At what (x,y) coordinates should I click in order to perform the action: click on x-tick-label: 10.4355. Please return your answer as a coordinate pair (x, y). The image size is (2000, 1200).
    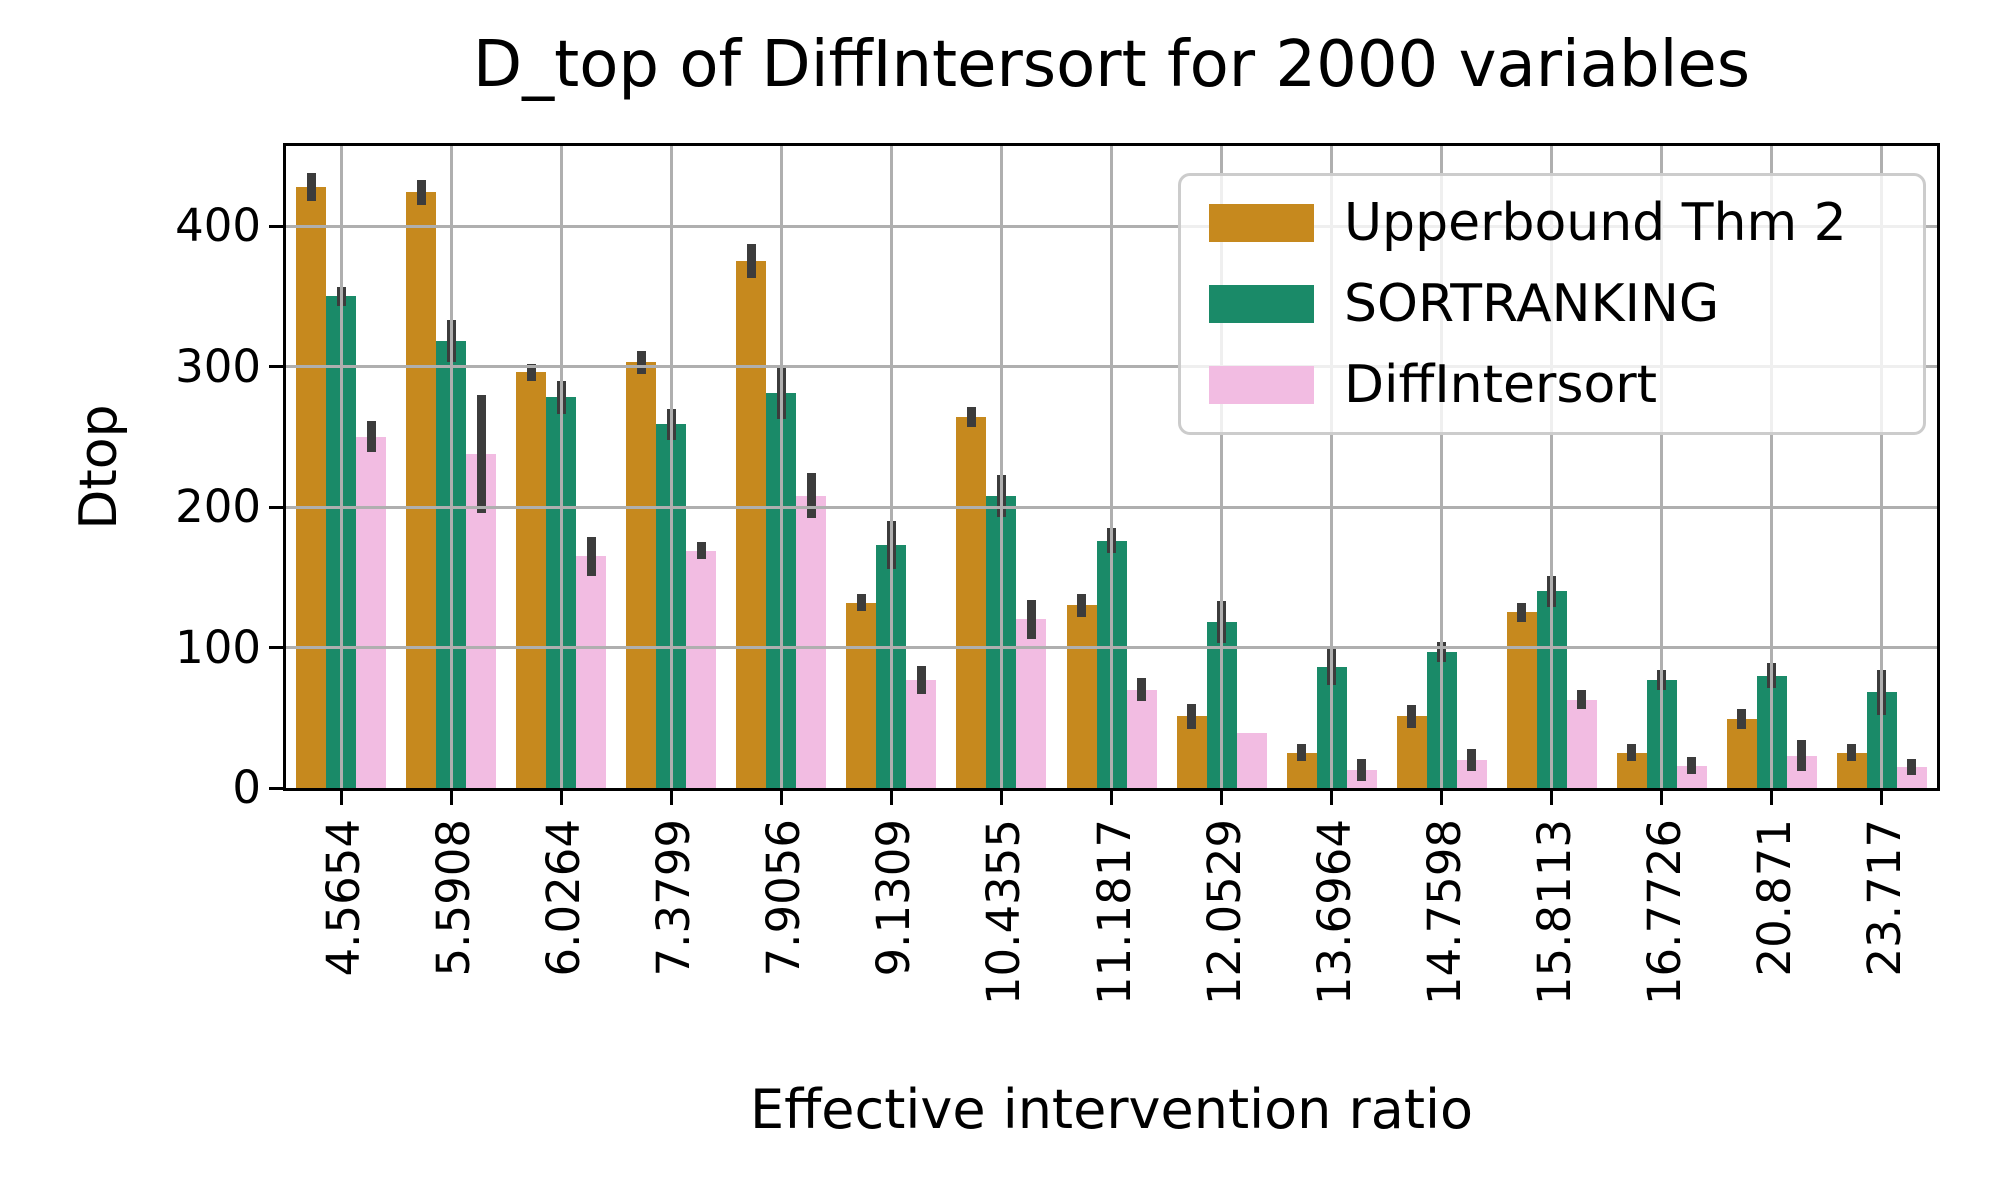
    Looking at the image, I should click on (1004, 912).